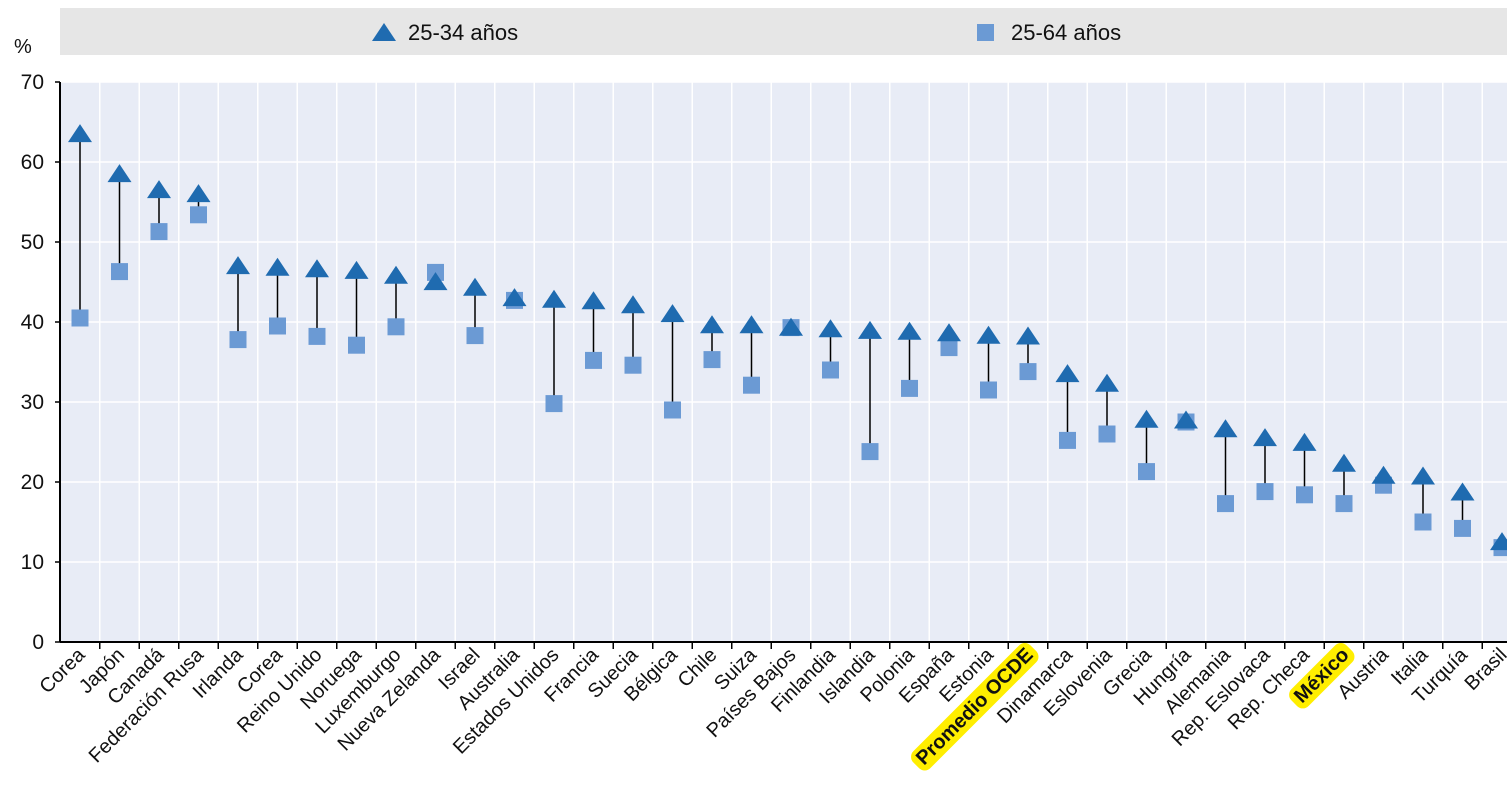 The height and width of the screenshot is (792, 1507). Describe the element at coordinates (32, 482) in the screenshot. I see `y-tick-label: 20` at that location.